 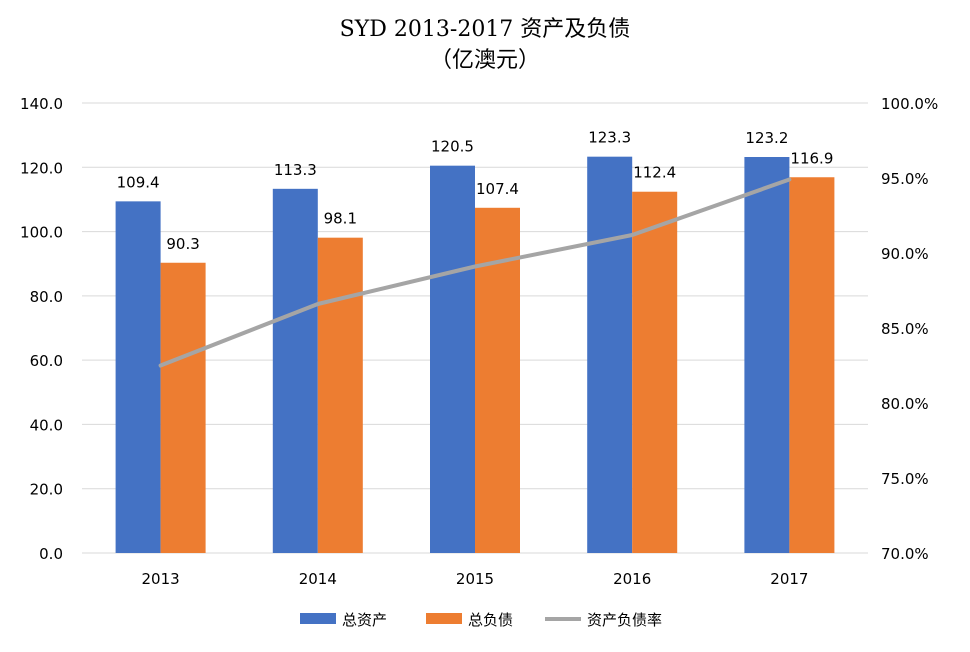 I want to click on data-label: 120.5, so click(x=452, y=147).